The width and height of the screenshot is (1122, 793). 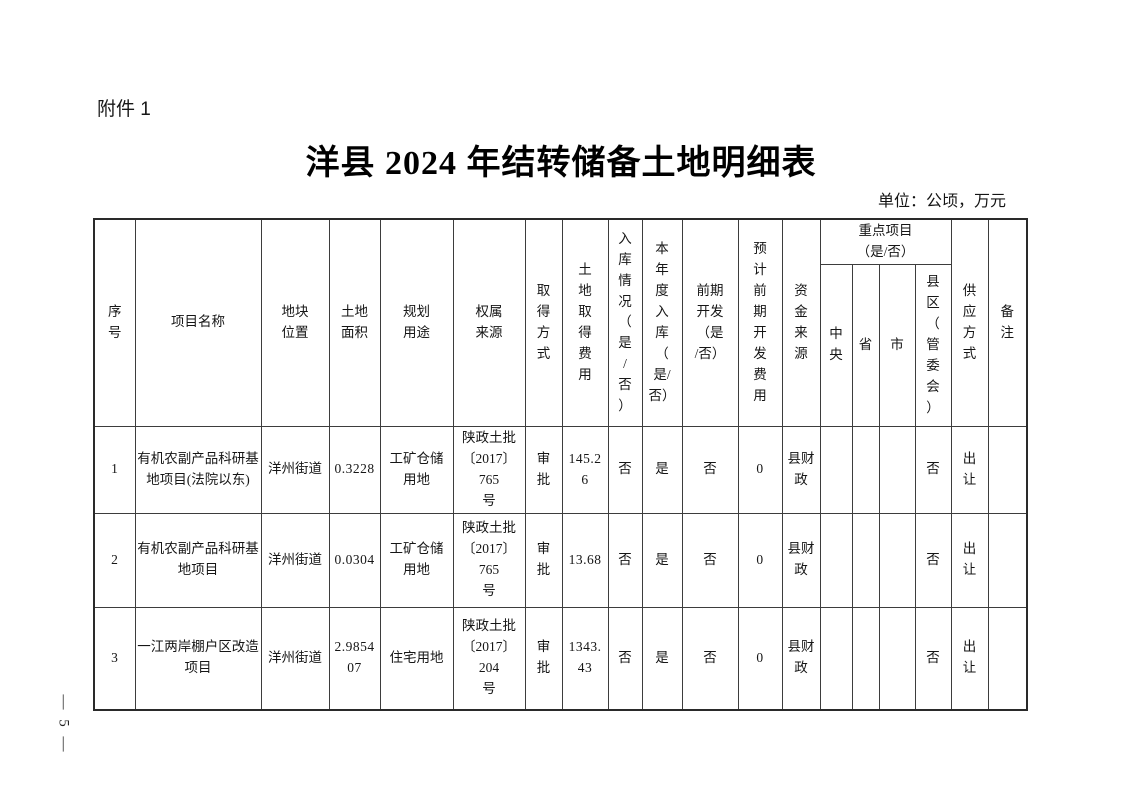 I want to click on cell-project-name: 一江两岸棚户区改造 项目, so click(x=198, y=658).